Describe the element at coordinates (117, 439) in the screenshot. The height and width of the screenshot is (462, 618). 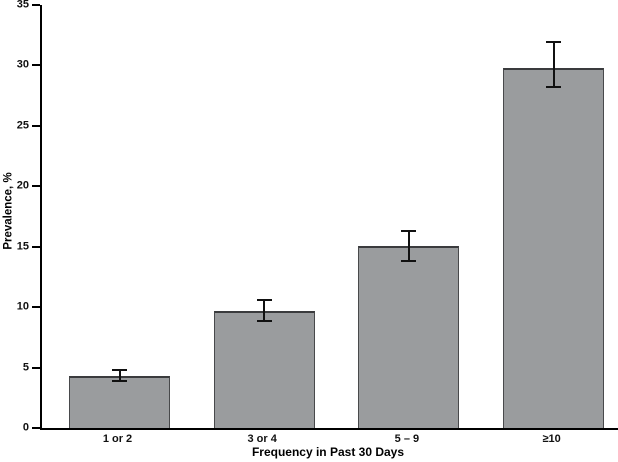
I see `x-tick-label: 1 or 2` at that location.